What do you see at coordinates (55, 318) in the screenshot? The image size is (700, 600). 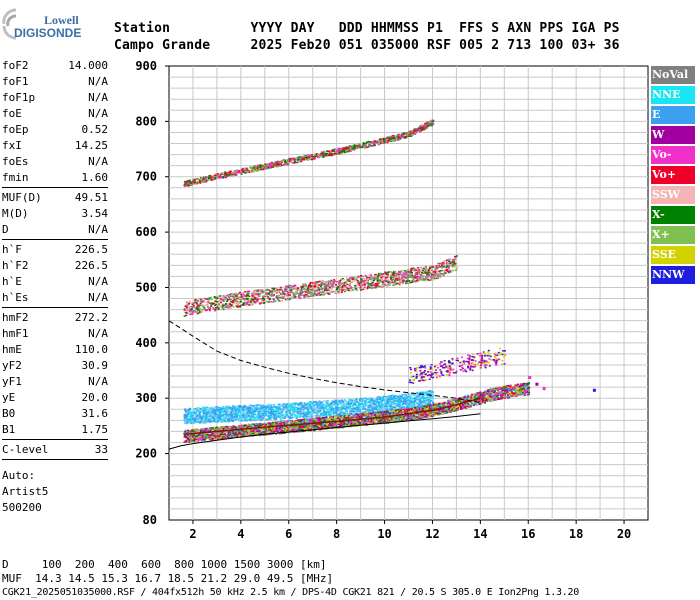 I see `param-row: hmF2 272.2` at bounding box center [55, 318].